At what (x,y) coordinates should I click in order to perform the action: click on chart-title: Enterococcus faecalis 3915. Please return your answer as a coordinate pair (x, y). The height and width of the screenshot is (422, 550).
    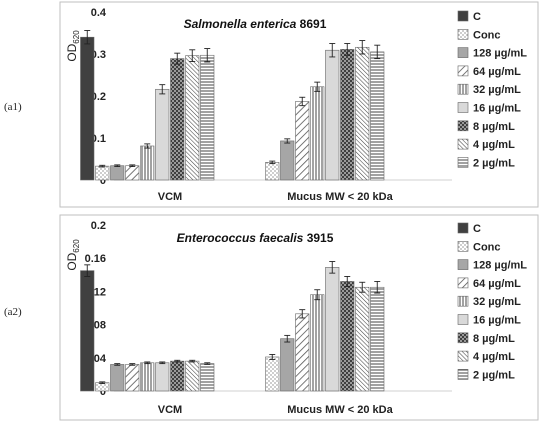
    Looking at the image, I should click on (255, 238).